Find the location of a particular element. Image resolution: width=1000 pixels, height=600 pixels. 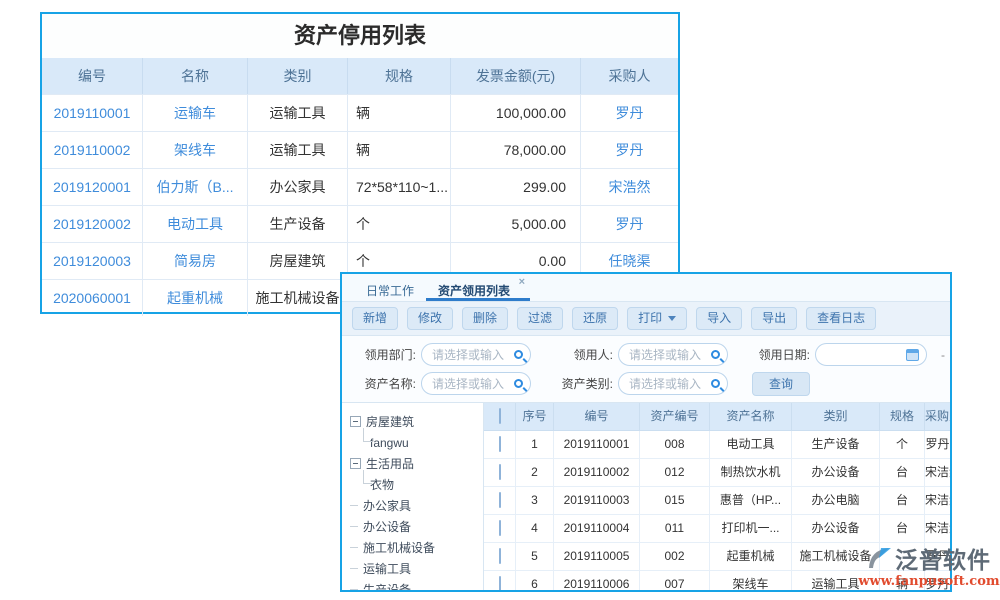

tree-item-leaf: 办公家具 is located at coordinates (416, 505).